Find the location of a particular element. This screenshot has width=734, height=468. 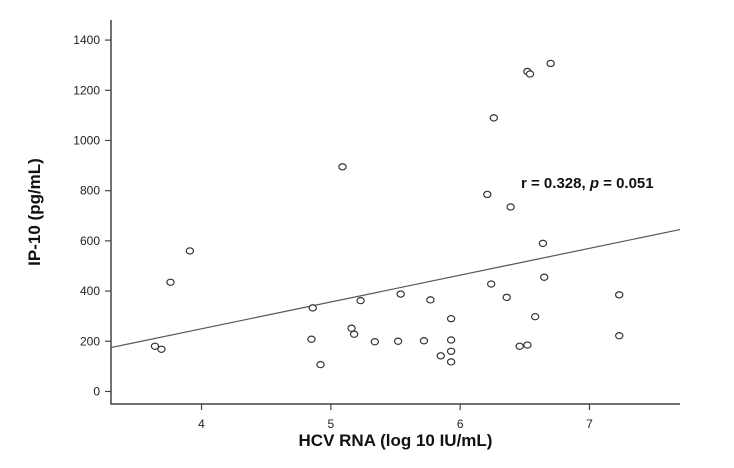

annotation-r-value: r = 0.328, is located at coordinates (555, 183).